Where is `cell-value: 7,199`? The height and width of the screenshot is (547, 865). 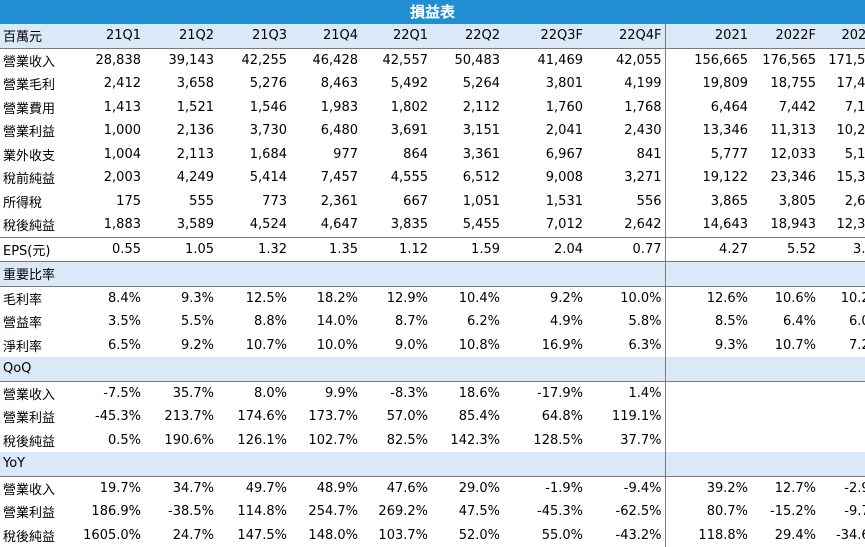 cell-value: 7,199 is located at coordinates (842, 108).